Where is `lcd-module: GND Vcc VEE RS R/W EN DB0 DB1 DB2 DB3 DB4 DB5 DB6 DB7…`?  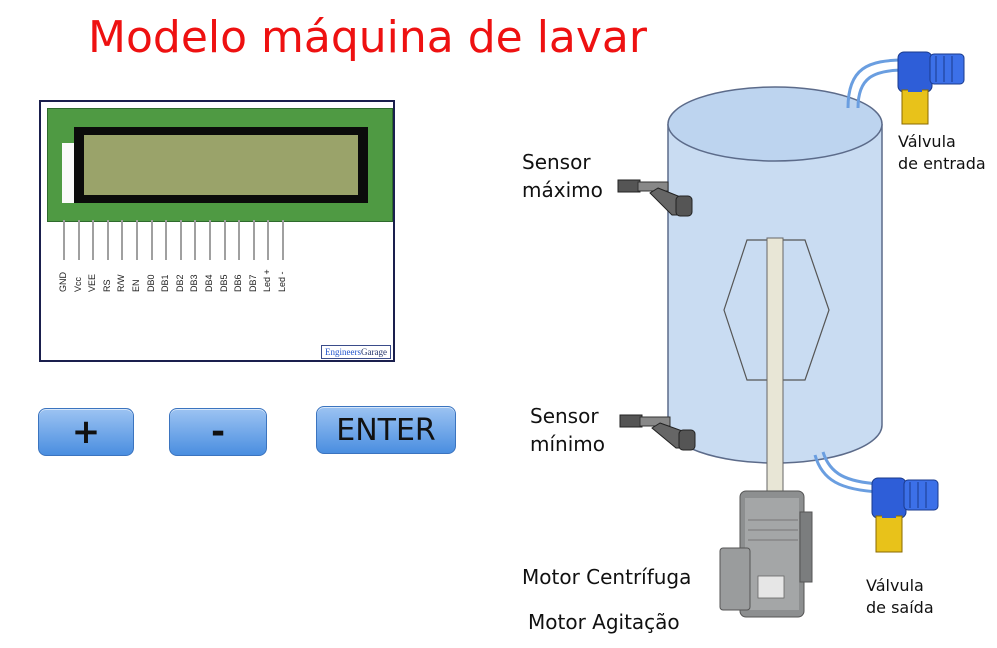 lcd-module: GND Vcc VEE RS R/W EN DB0 DB1 DB2 DB3 DB4 DB5 DB6 DB7… is located at coordinates (217, 231).